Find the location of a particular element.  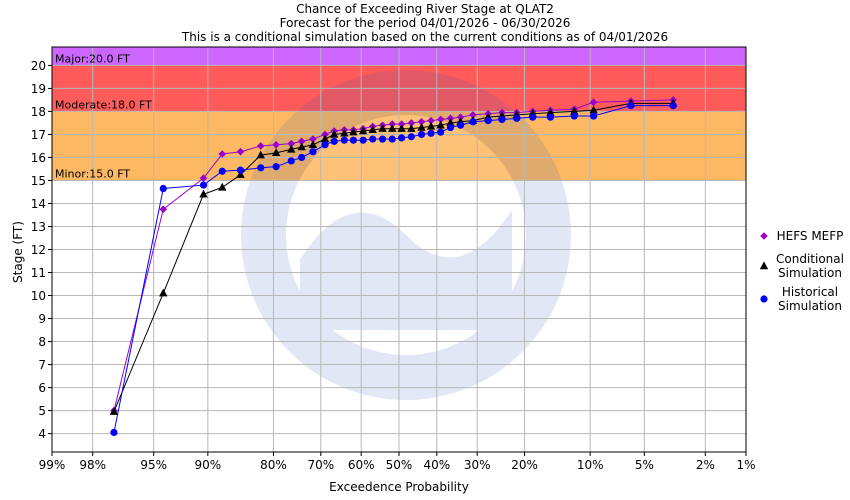

x-tick-label: 2% is located at coordinates (705, 465).